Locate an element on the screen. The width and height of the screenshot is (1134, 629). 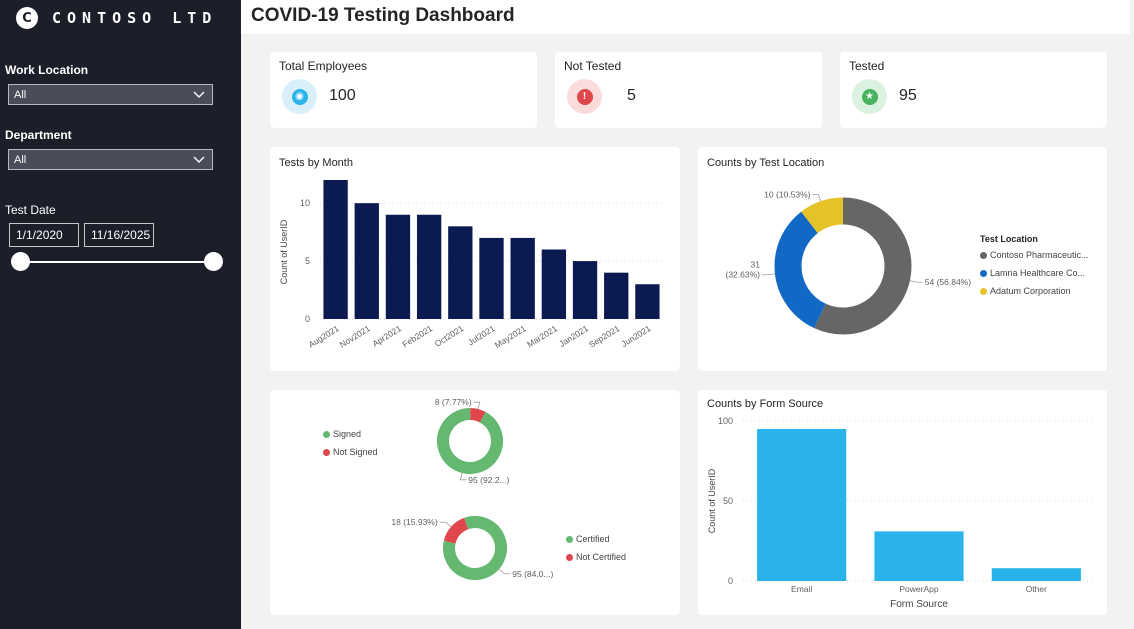
data-label: 10 (10.53%) is located at coordinates (787, 195).